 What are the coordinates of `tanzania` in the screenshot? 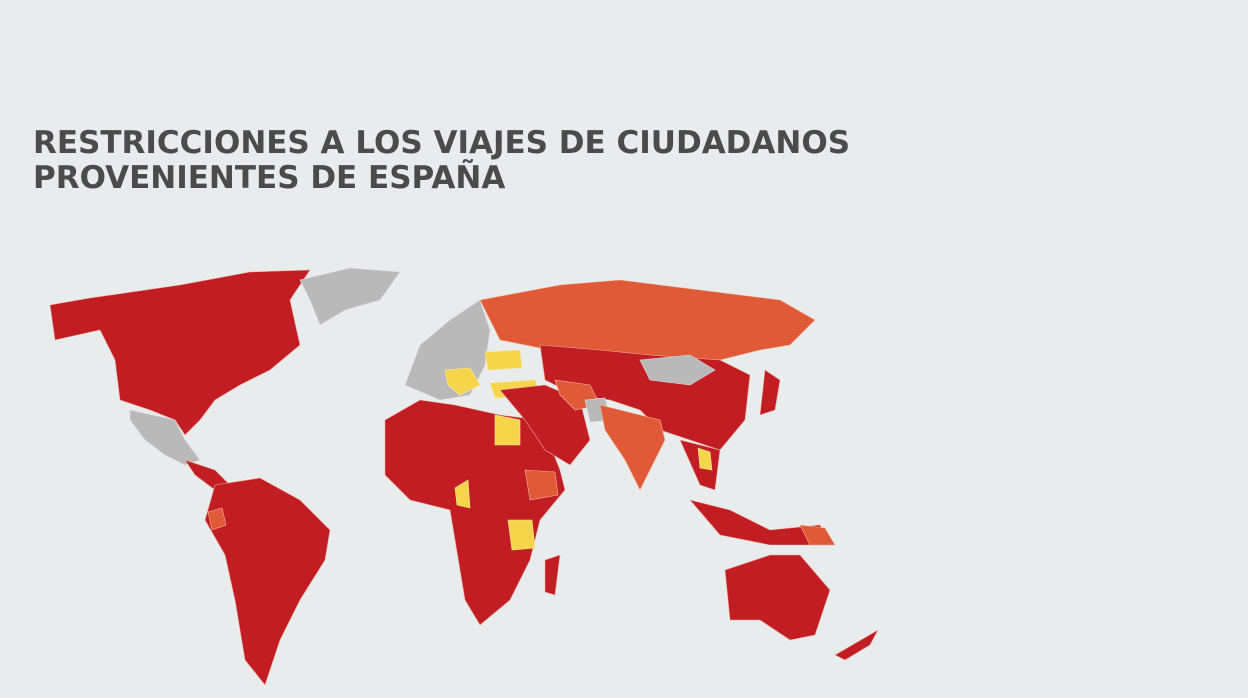 It's located at (521, 535).